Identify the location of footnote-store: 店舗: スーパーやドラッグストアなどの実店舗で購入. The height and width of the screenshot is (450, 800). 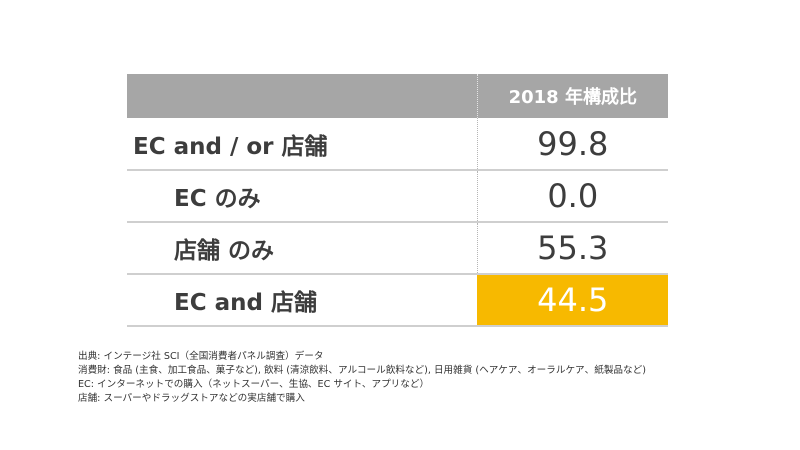
(191, 398).